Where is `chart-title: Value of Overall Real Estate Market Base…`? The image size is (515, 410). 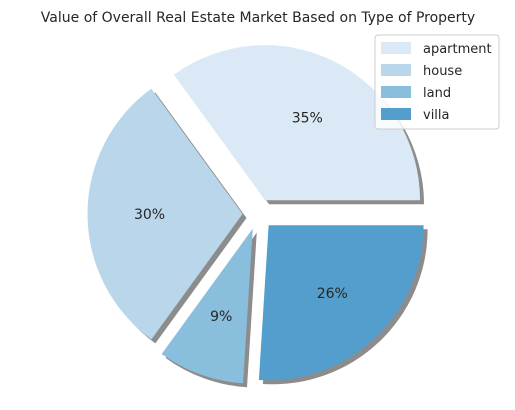 chart-title: Value of Overall Real Estate Market Base… is located at coordinates (258, 18).